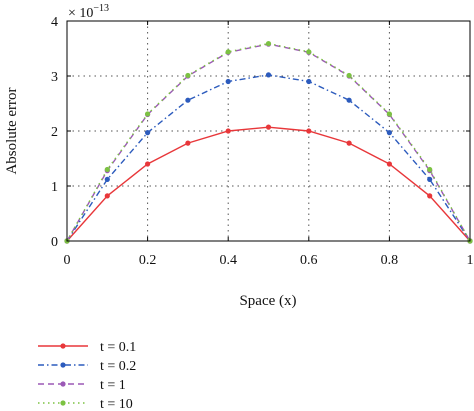 The height and width of the screenshot is (411, 474). What do you see at coordinates (228, 260) in the screenshot?
I see `x-tick-label: 0.4` at bounding box center [228, 260].